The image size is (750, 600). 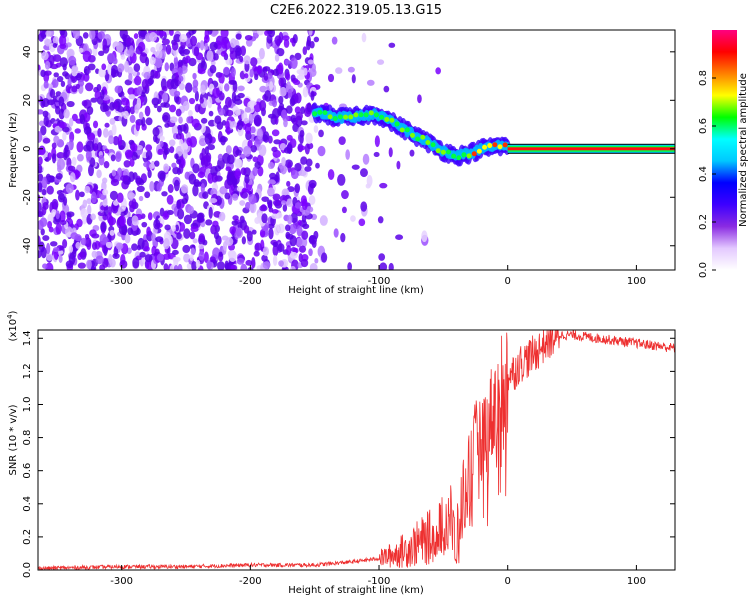 What do you see at coordinates (27, 51) in the screenshot?
I see `y-tick-label: 40` at bounding box center [27, 51].